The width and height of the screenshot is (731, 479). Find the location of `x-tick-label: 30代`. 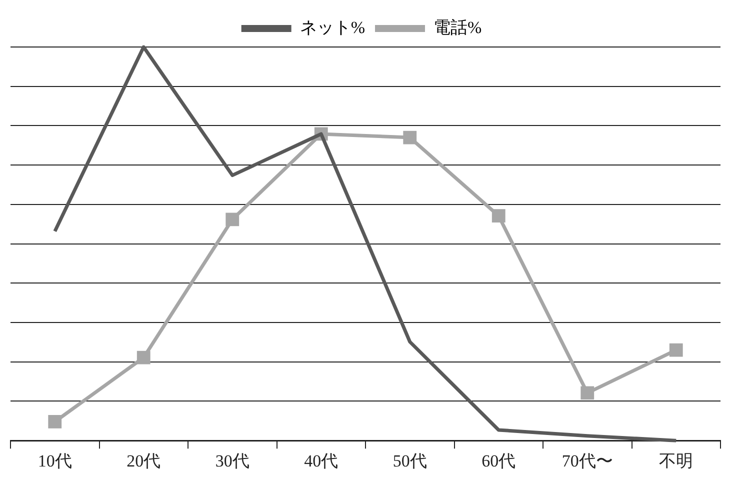

x-tick-label: 30代 is located at coordinates (232, 460).